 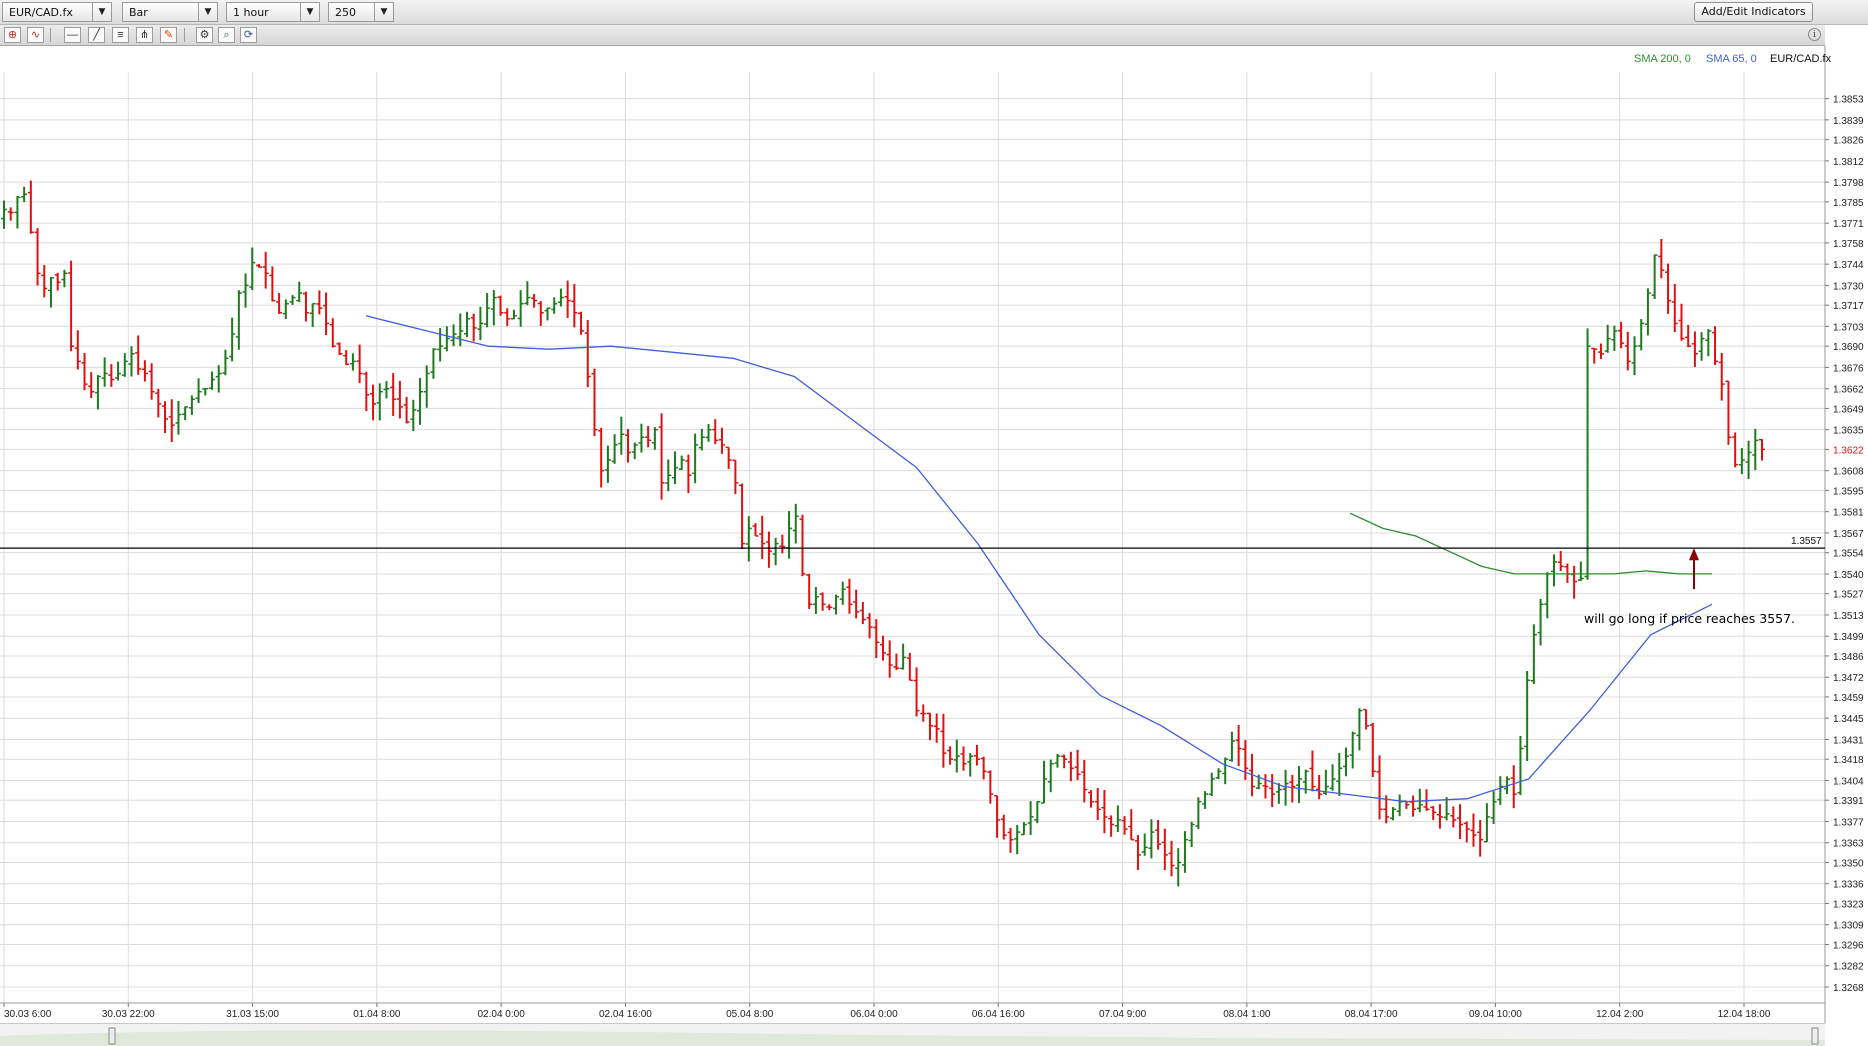 I want to click on line-chart-icon: ∿, so click(x=35, y=35).